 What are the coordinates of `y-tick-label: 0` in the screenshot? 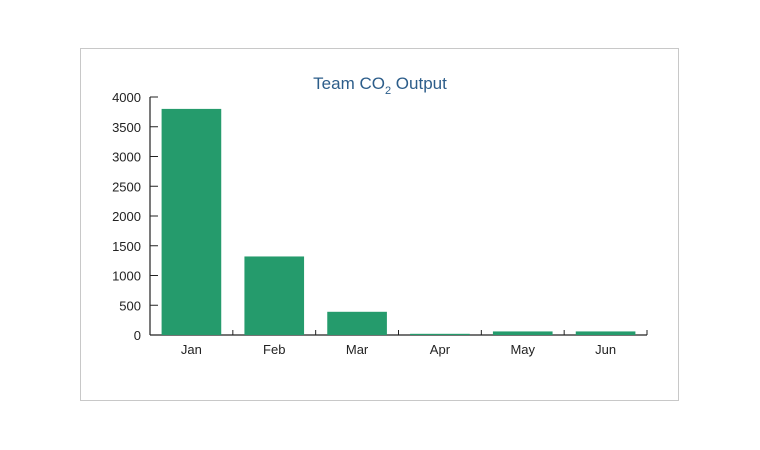 It's located at (137, 335).